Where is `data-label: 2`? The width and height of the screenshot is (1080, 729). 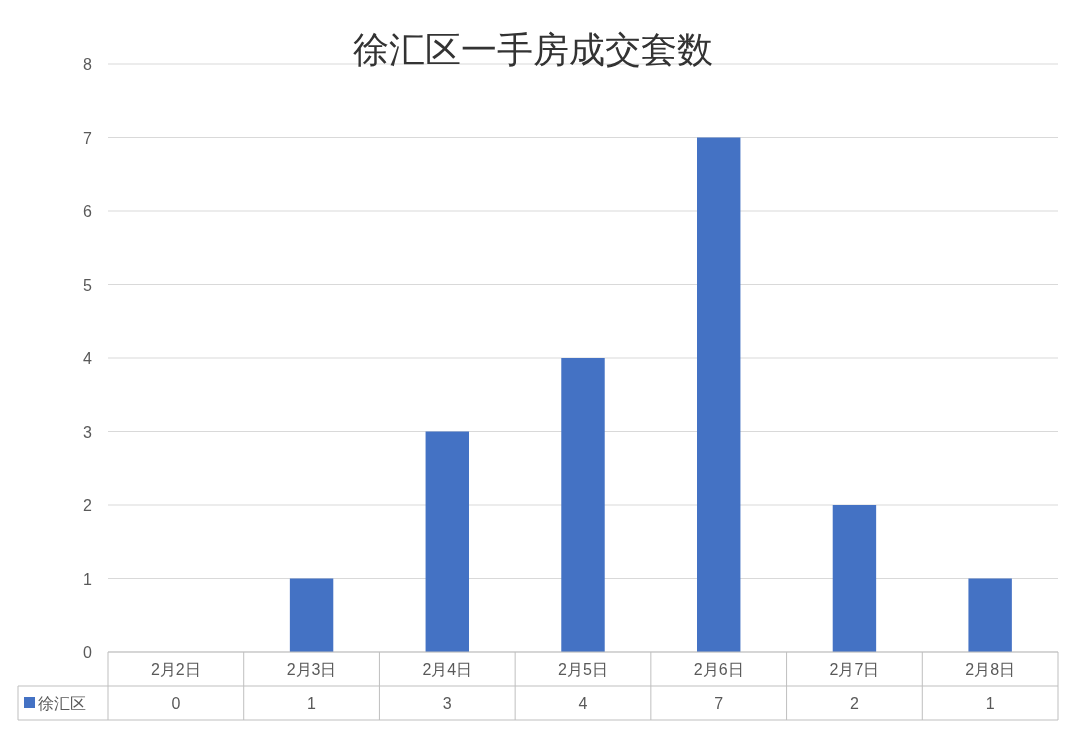 data-label: 2 is located at coordinates (854, 703).